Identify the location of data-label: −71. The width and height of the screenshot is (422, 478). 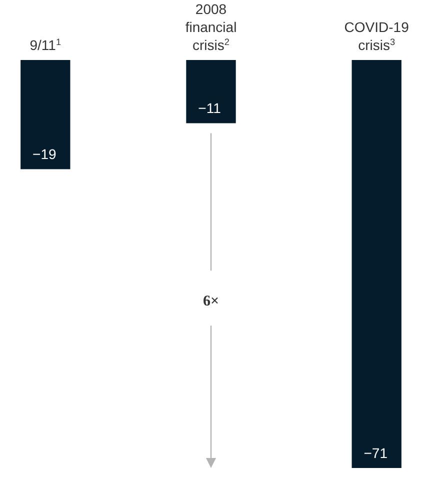
(376, 453).